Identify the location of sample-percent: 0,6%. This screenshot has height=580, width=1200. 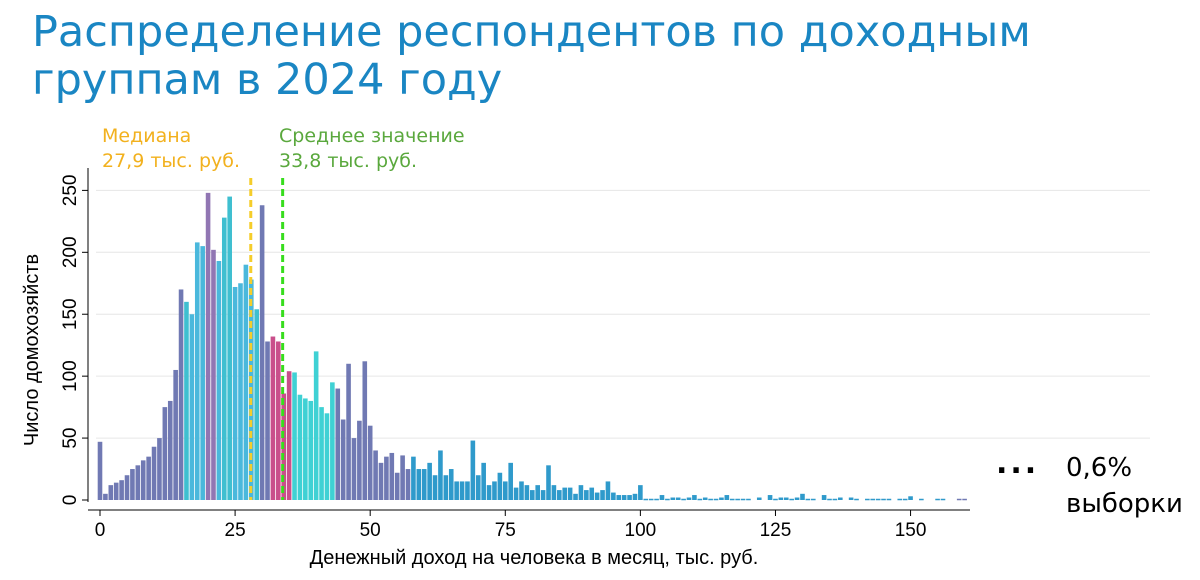
(1099, 468).